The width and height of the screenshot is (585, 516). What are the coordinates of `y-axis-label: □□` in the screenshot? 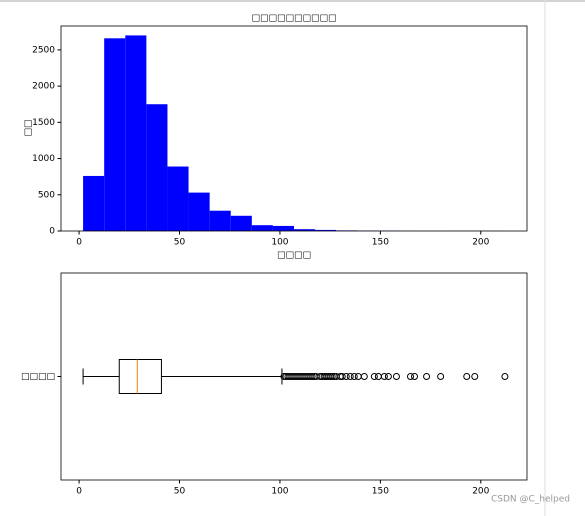 It's located at (29, 127).